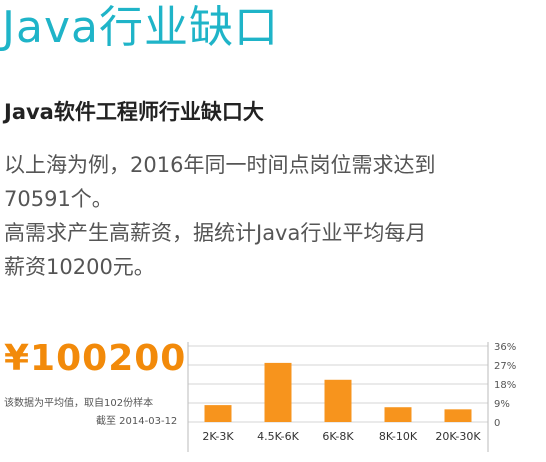  I want to click on y-tick-label: 9%, so click(502, 404).